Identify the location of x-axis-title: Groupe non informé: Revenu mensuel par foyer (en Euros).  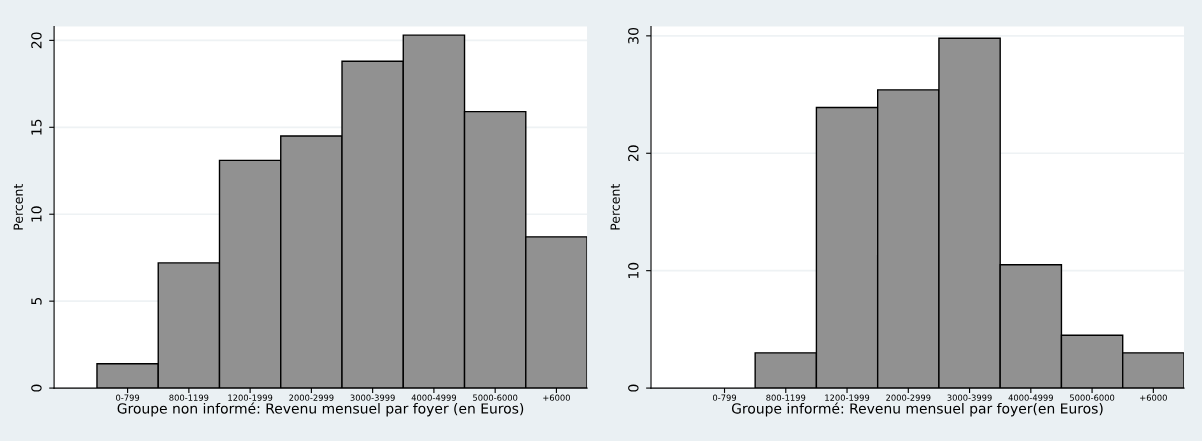
(320, 409).